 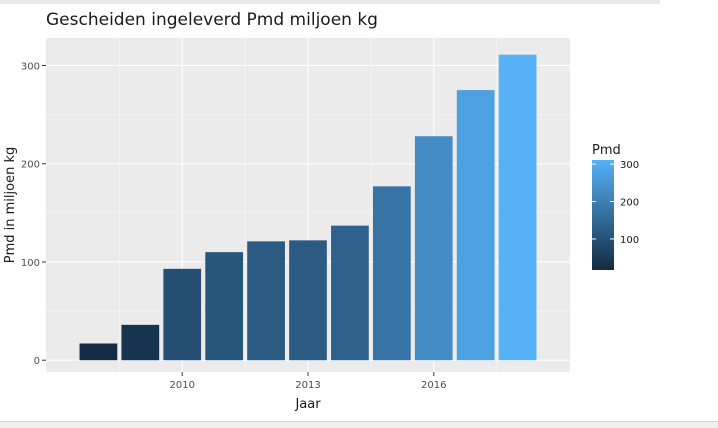 What do you see at coordinates (30, 67) in the screenshot?
I see `y-tick-label: 300` at bounding box center [30, 67].